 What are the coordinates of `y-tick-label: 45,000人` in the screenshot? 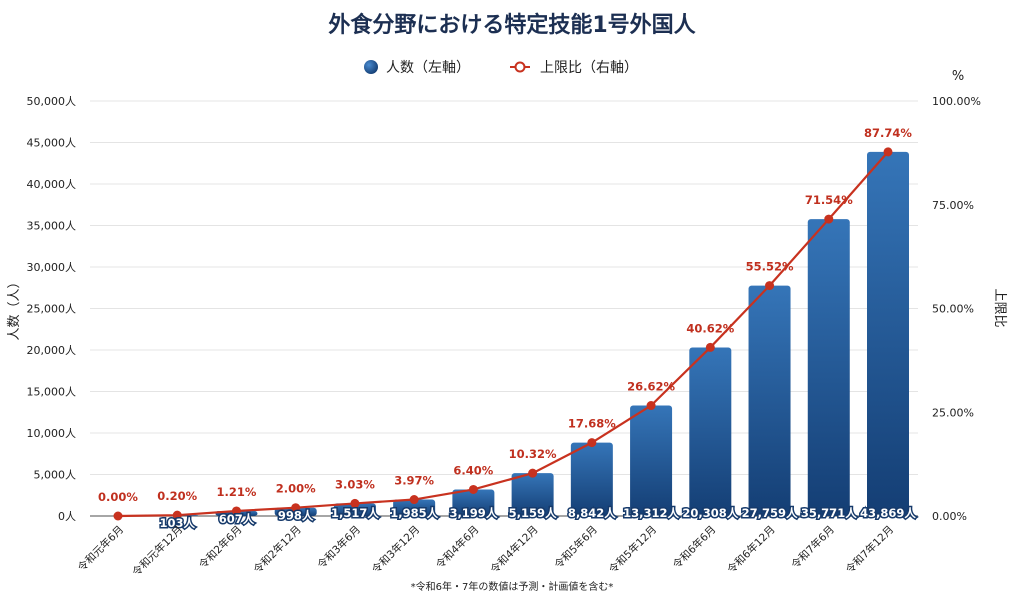 It's located at (52, 143).